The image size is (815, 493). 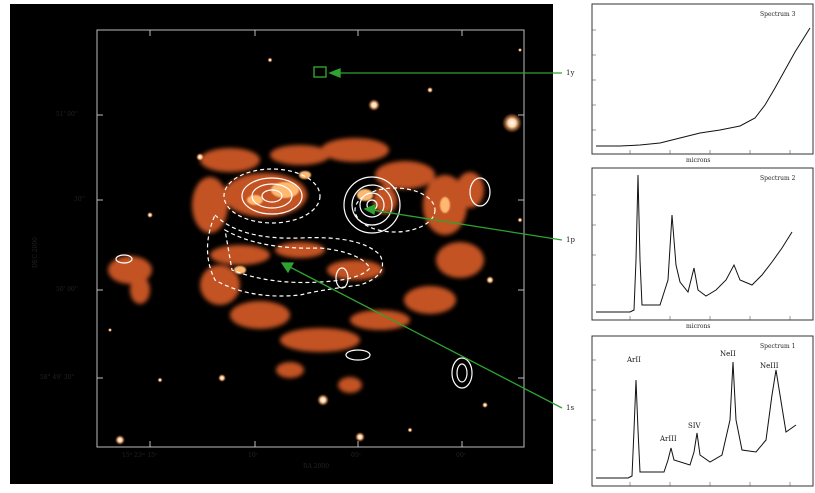 What do you see at coordinates (769, 366) in the screenshot?
I see `line-label-neiii: NeIII` at bounding box center [769, 366].